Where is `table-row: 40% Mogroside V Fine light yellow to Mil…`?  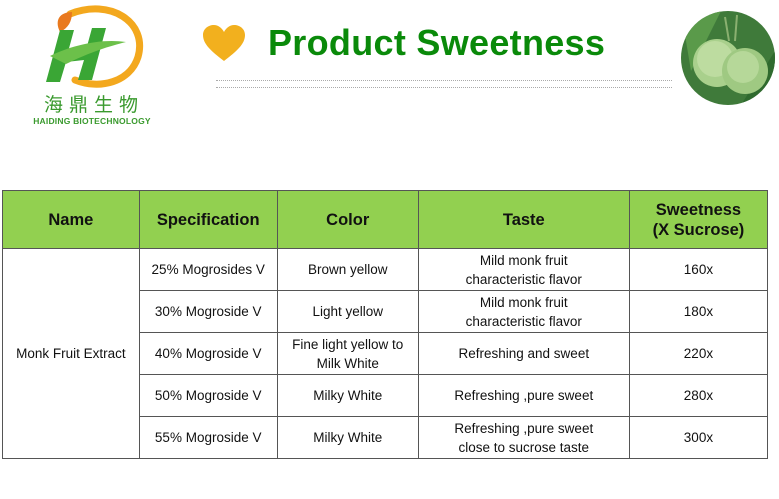
table-row: 40% Mogroside V Fine light yellow to Mil… is located at coordinates (386, 353).